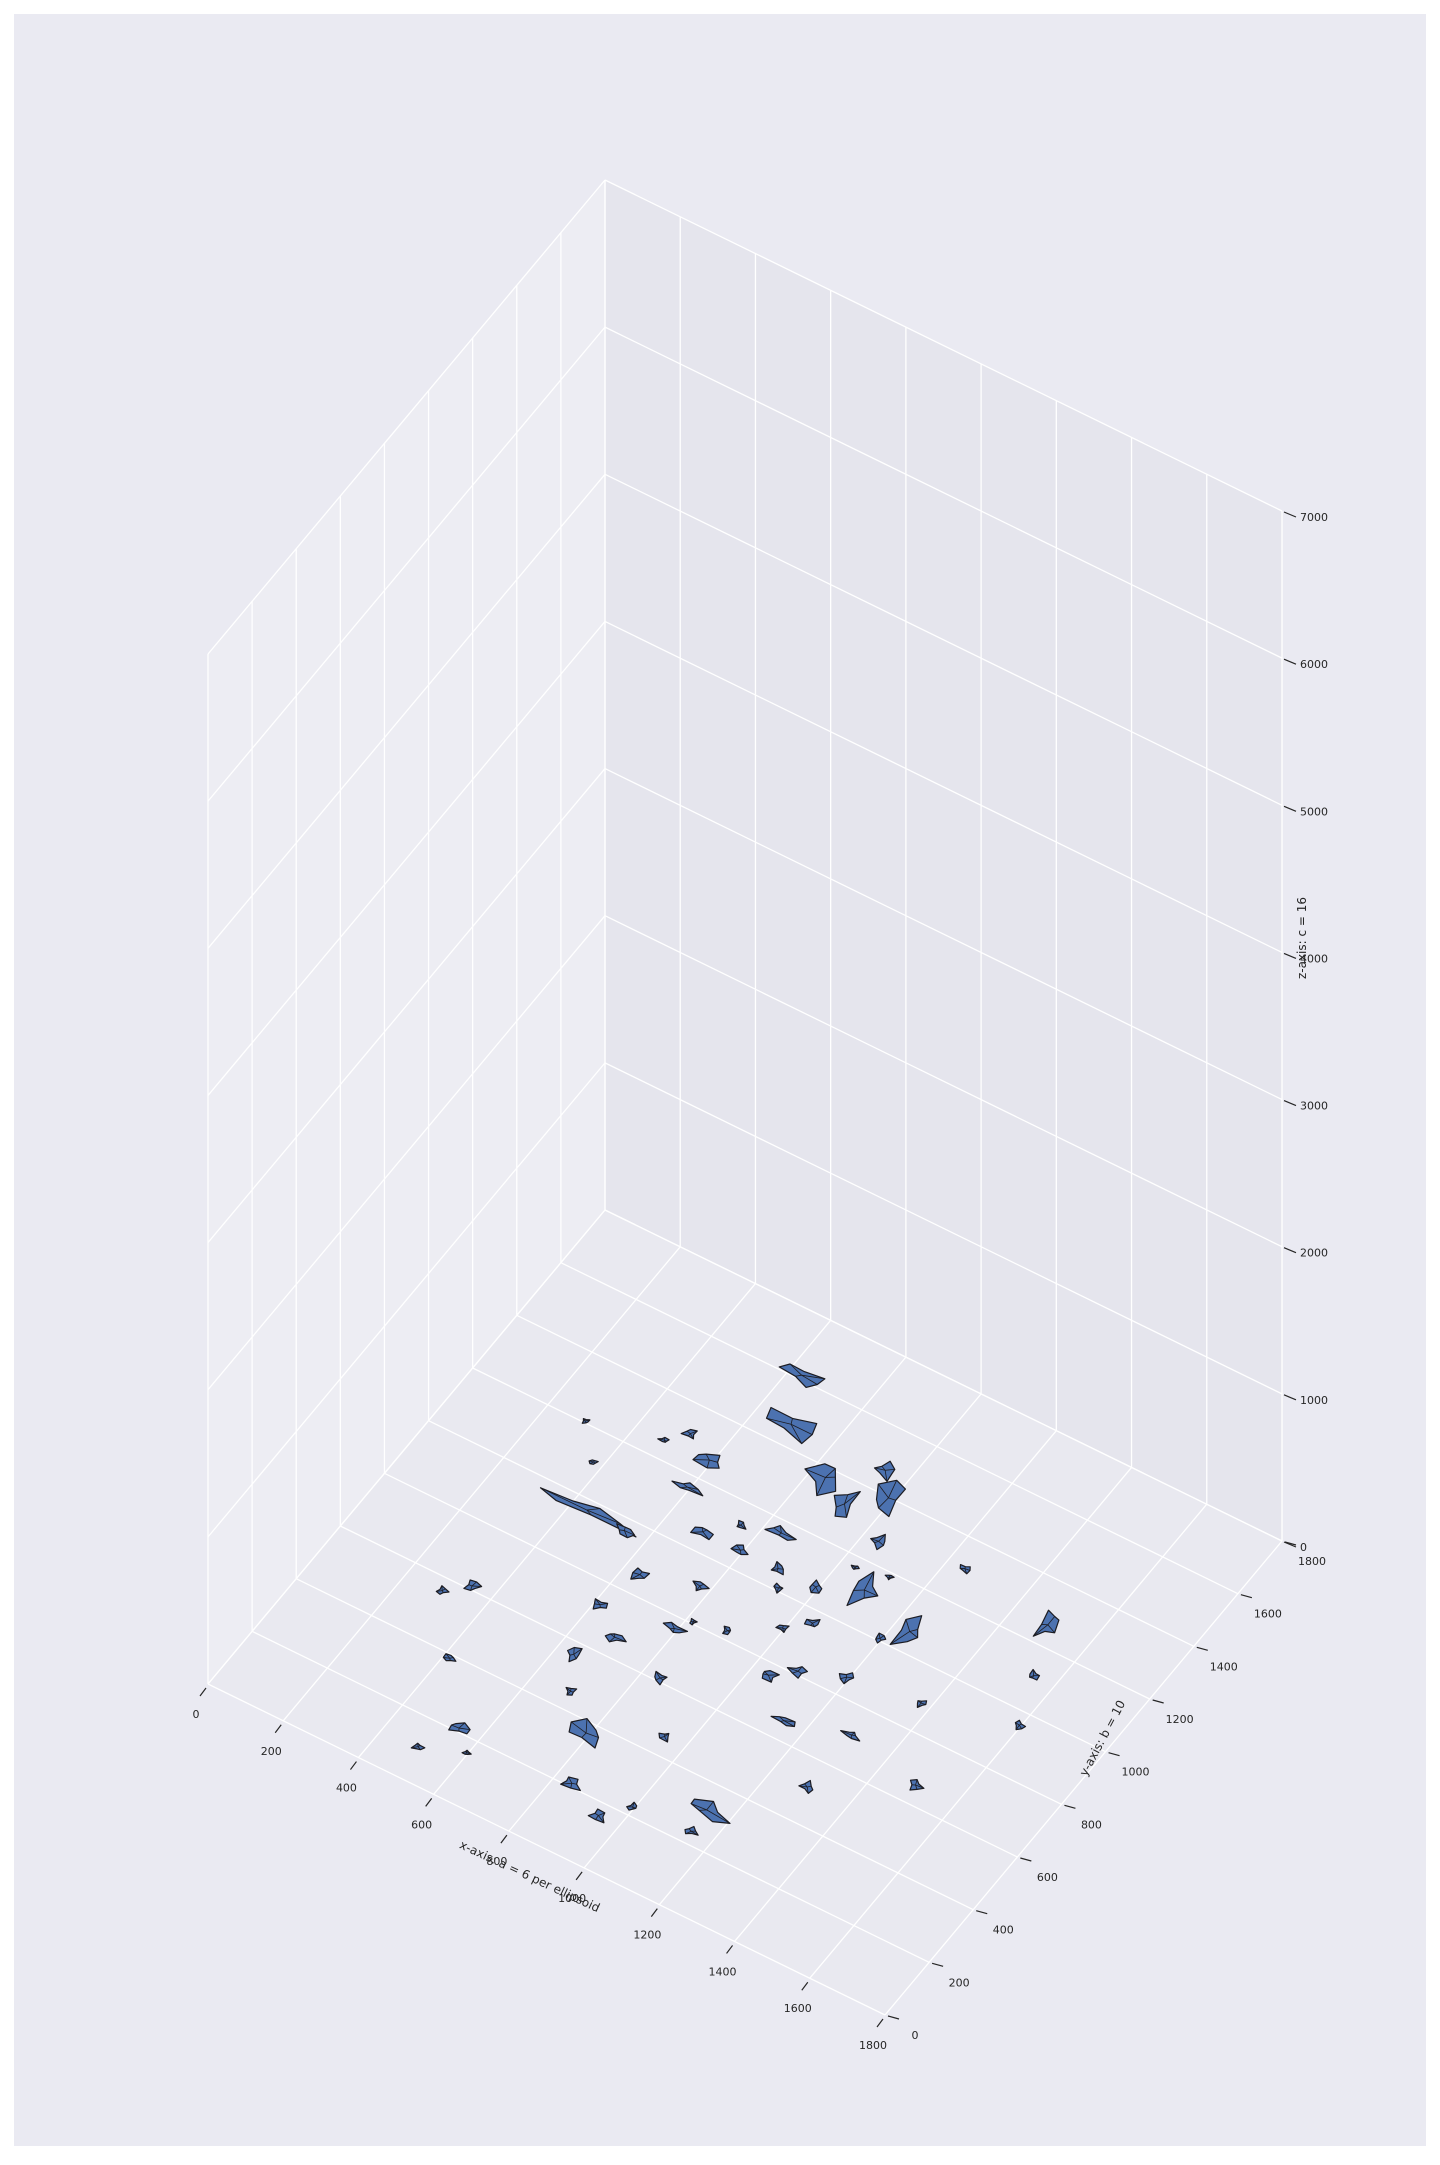 The width and height of the screenshot is (1440, 2165). What do you see at coordinates (1314, 1106) in the screenshot?
I see `z-tick-label: 3000` at bounding box center [1314, 1106].